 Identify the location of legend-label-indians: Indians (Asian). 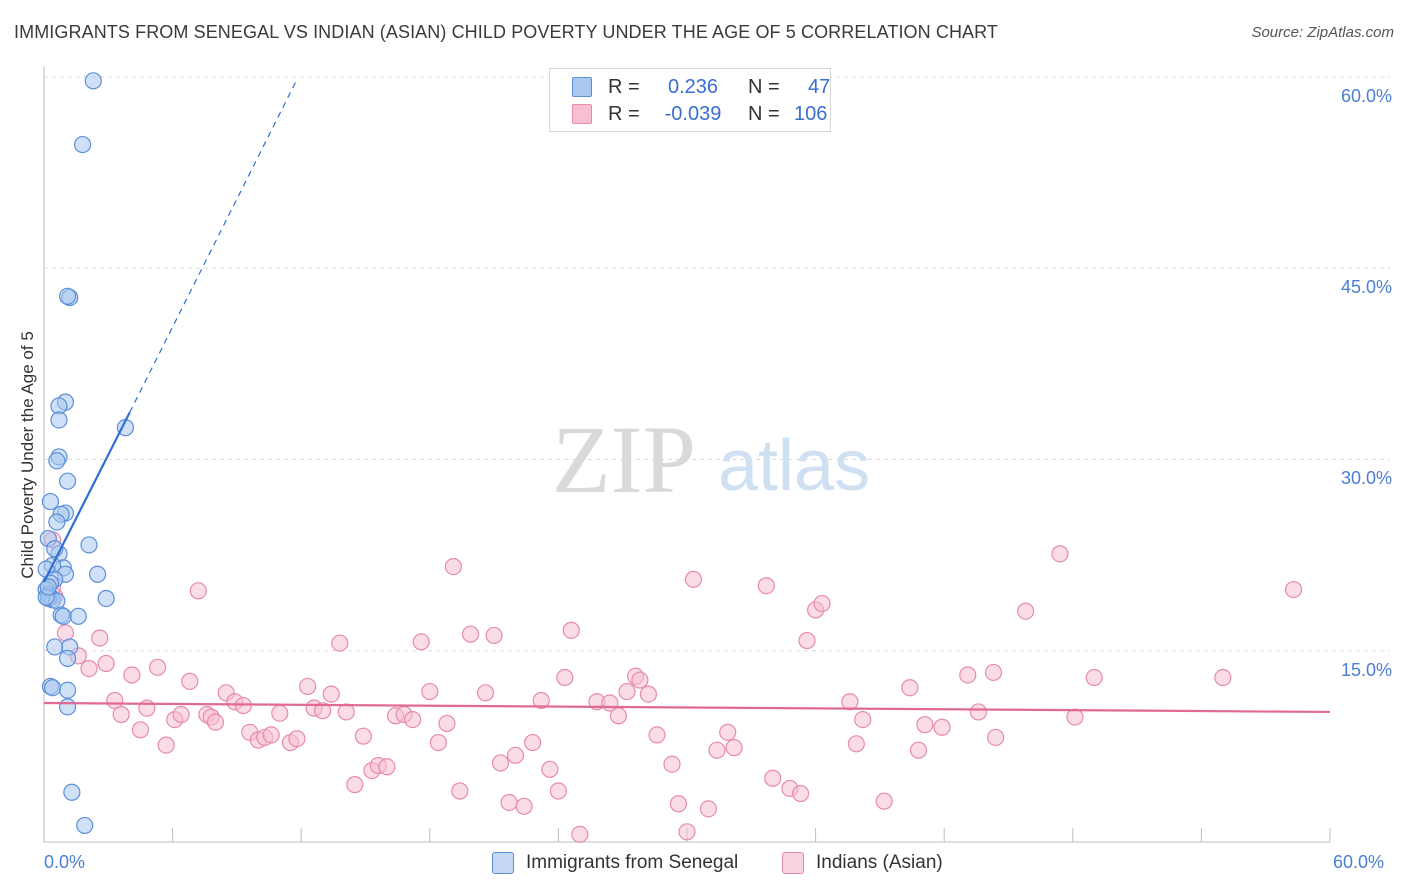
(879, 862).